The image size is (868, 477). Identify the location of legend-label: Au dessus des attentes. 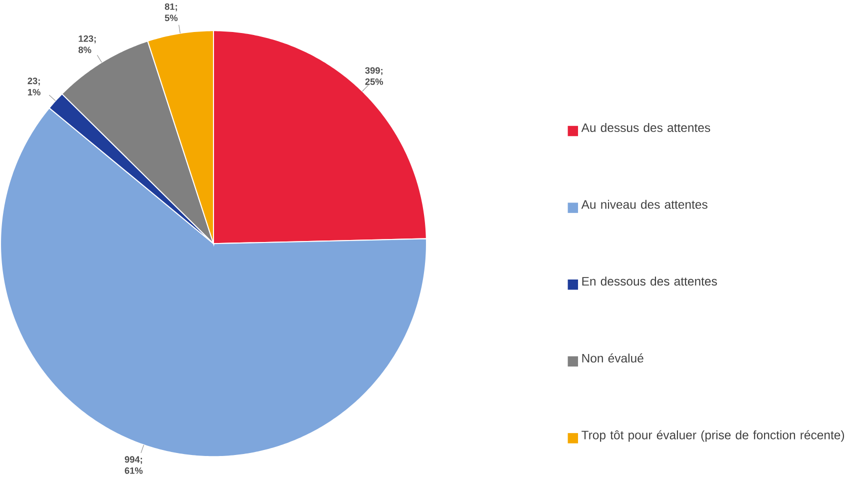
(645, 127).